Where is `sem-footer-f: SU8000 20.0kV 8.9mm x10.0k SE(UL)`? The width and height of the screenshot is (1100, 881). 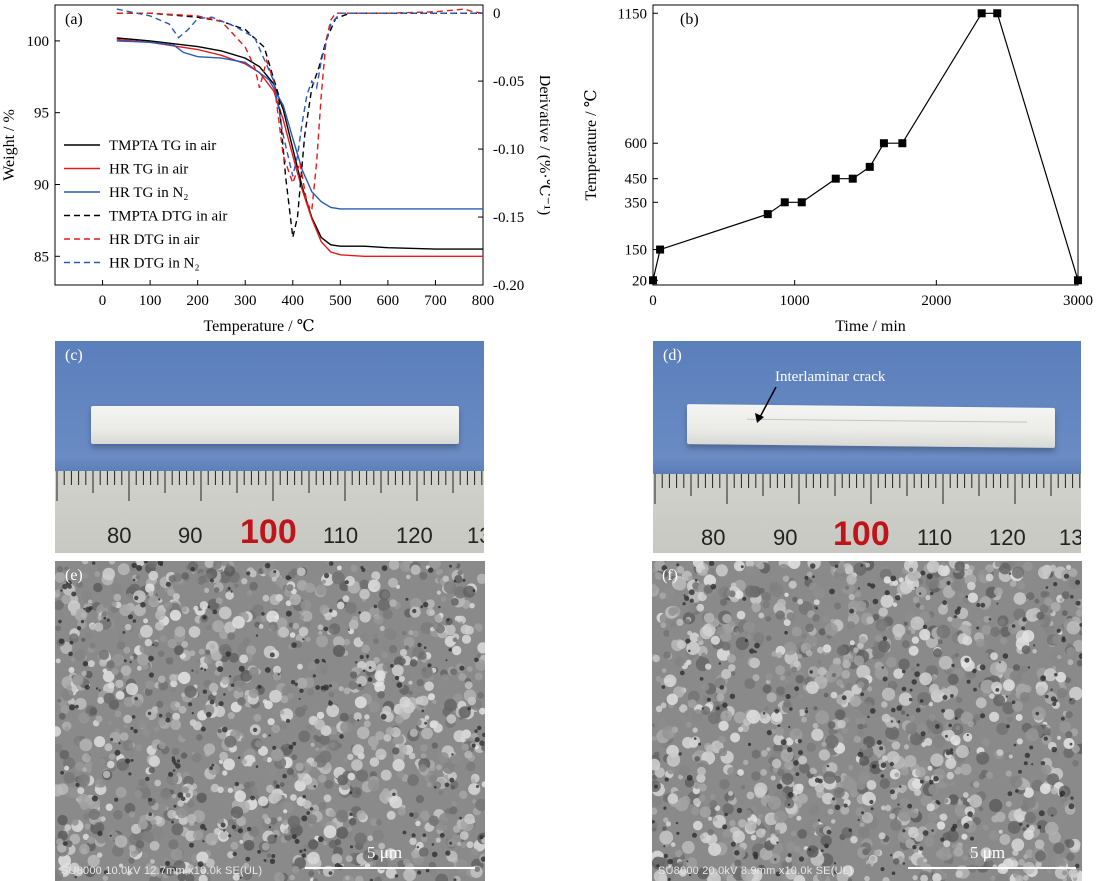
sem-footer-f: SU8000 20.0kV 8.9mm x10.0k SE(UL) is located at coordinates (755, 871).